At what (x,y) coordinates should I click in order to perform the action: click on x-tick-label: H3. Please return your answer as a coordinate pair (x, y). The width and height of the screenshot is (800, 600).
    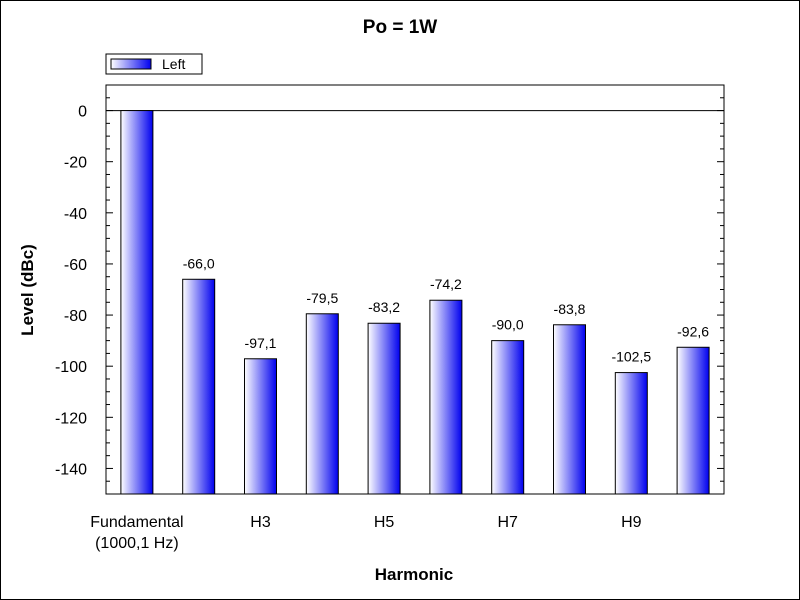
    Looking at the image, I should click on (260, 522).